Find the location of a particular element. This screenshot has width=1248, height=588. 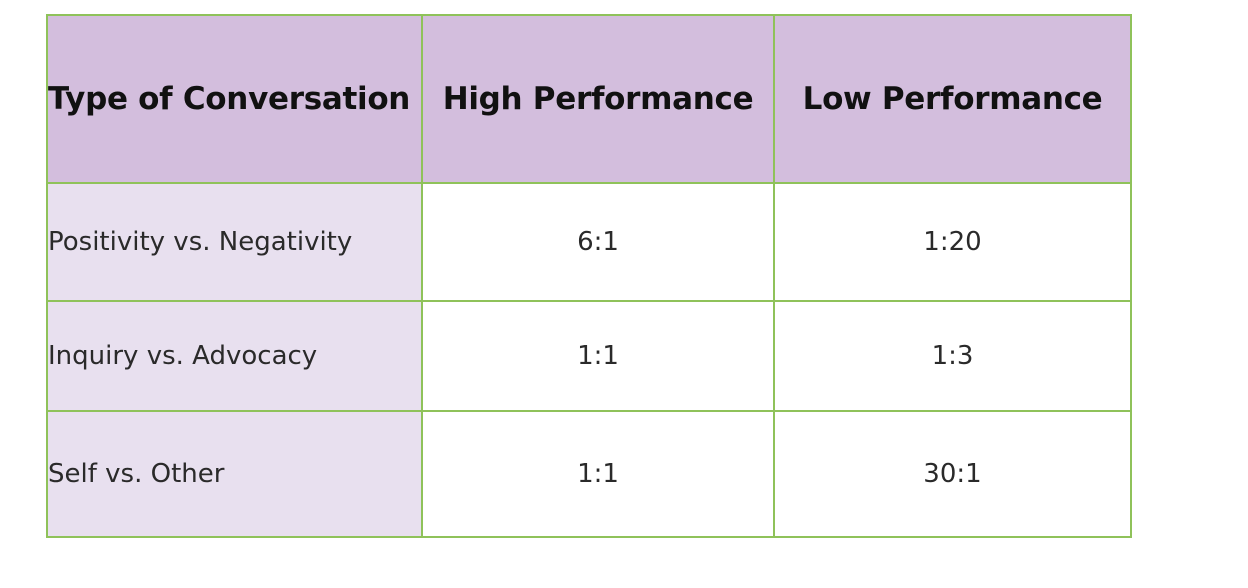

header-type-of-conversation: Type of Conversation is located at coordinates (234, 99).